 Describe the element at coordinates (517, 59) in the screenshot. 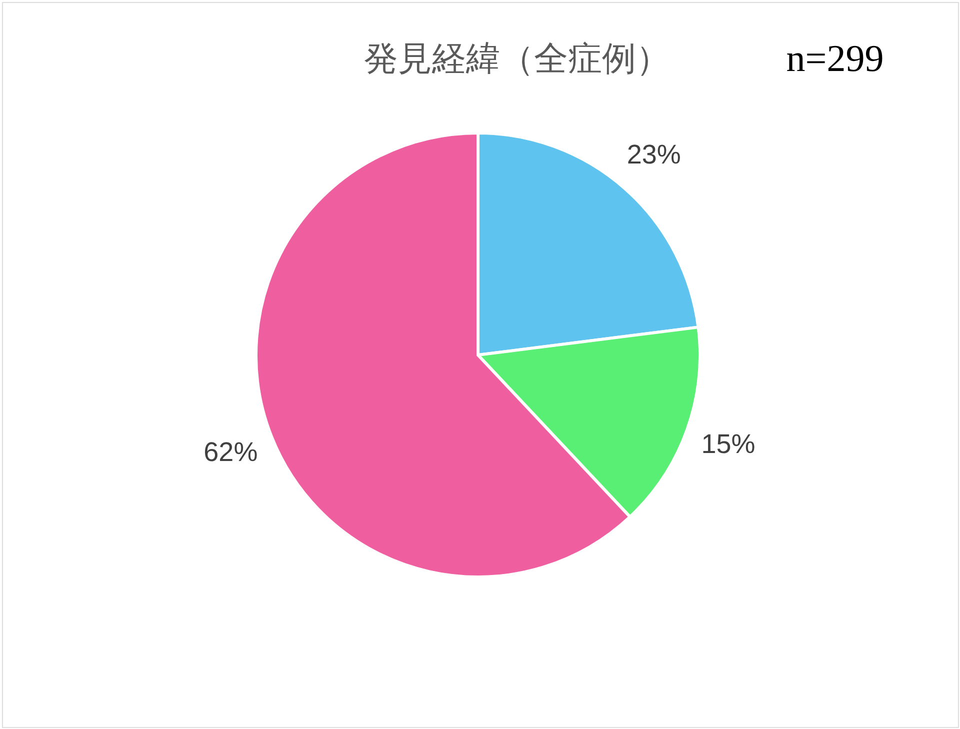

I see `chart-title: 発見経緯（全症例）` at that location.